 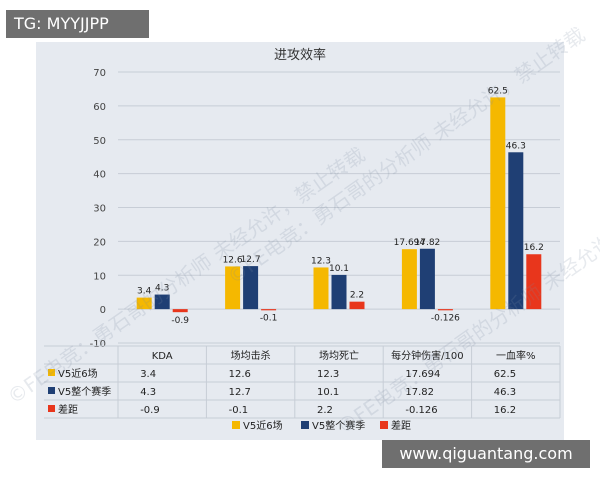 I want to click on legend-label: V5近6场, so click(x=263, y=425).